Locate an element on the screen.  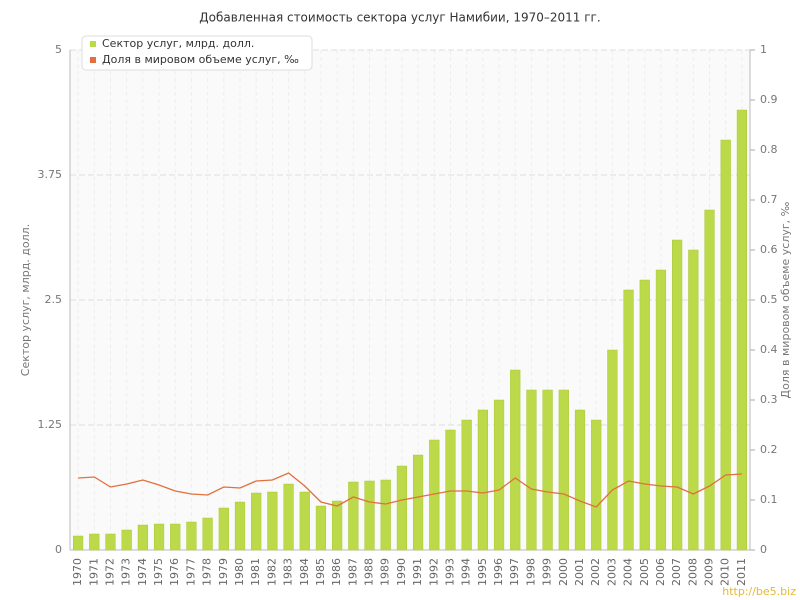
x-tick-label: 1994 is located at coordinates (466, 572).